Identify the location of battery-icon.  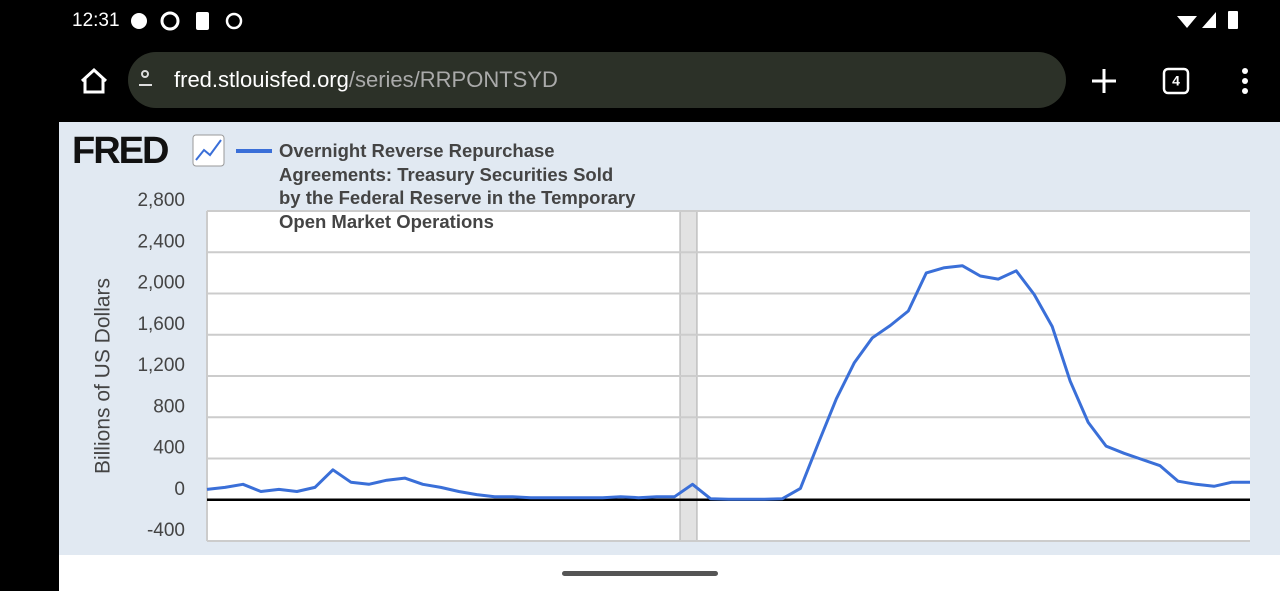
(1233, 20).